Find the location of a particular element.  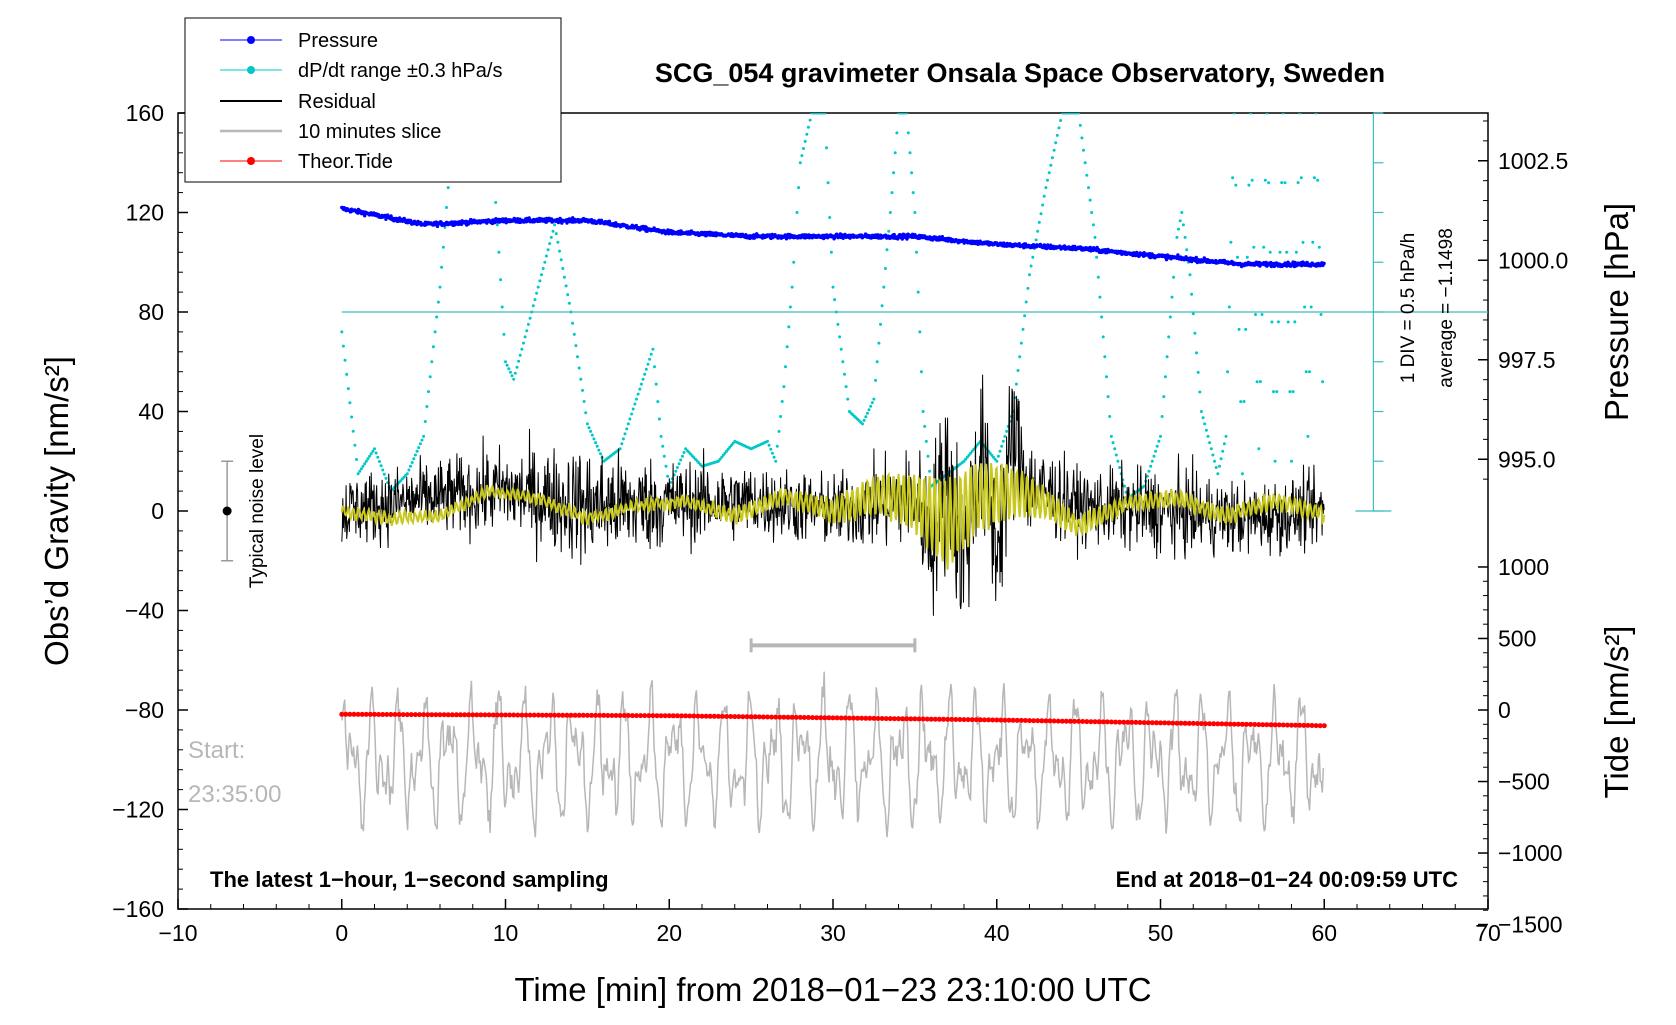

residual-line is located at coordinates (833, 495).